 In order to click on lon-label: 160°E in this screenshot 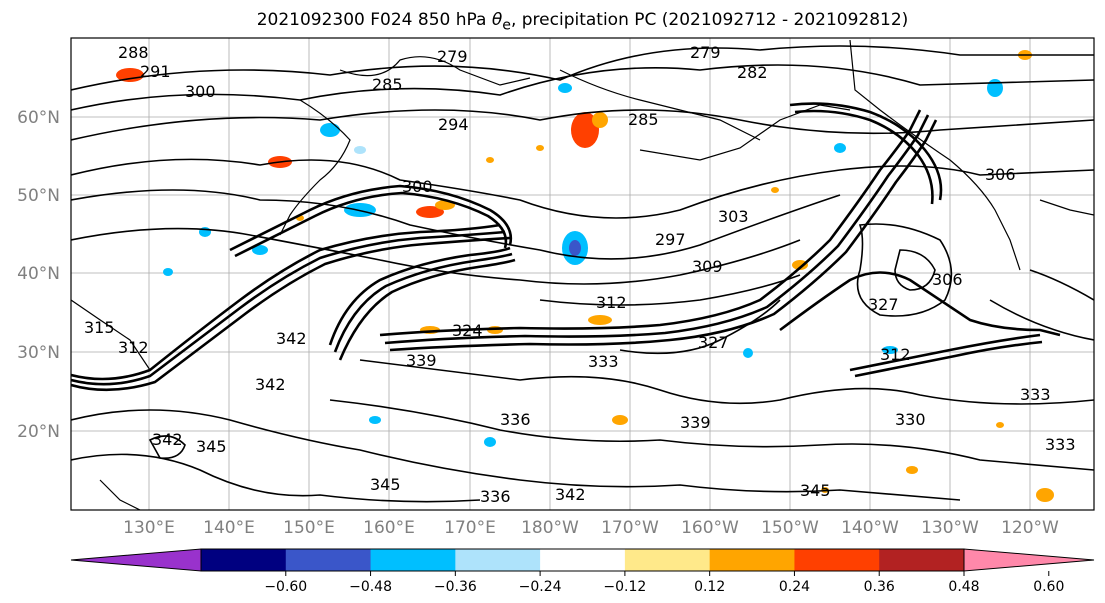, I will do `click(389, 528)`.